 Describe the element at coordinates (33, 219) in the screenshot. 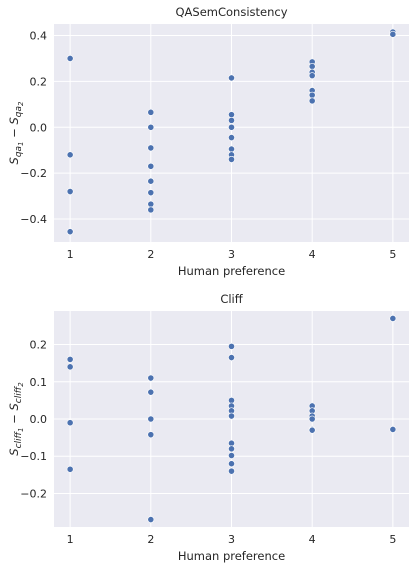

I see `y-tick-label: −0.4` at that location.